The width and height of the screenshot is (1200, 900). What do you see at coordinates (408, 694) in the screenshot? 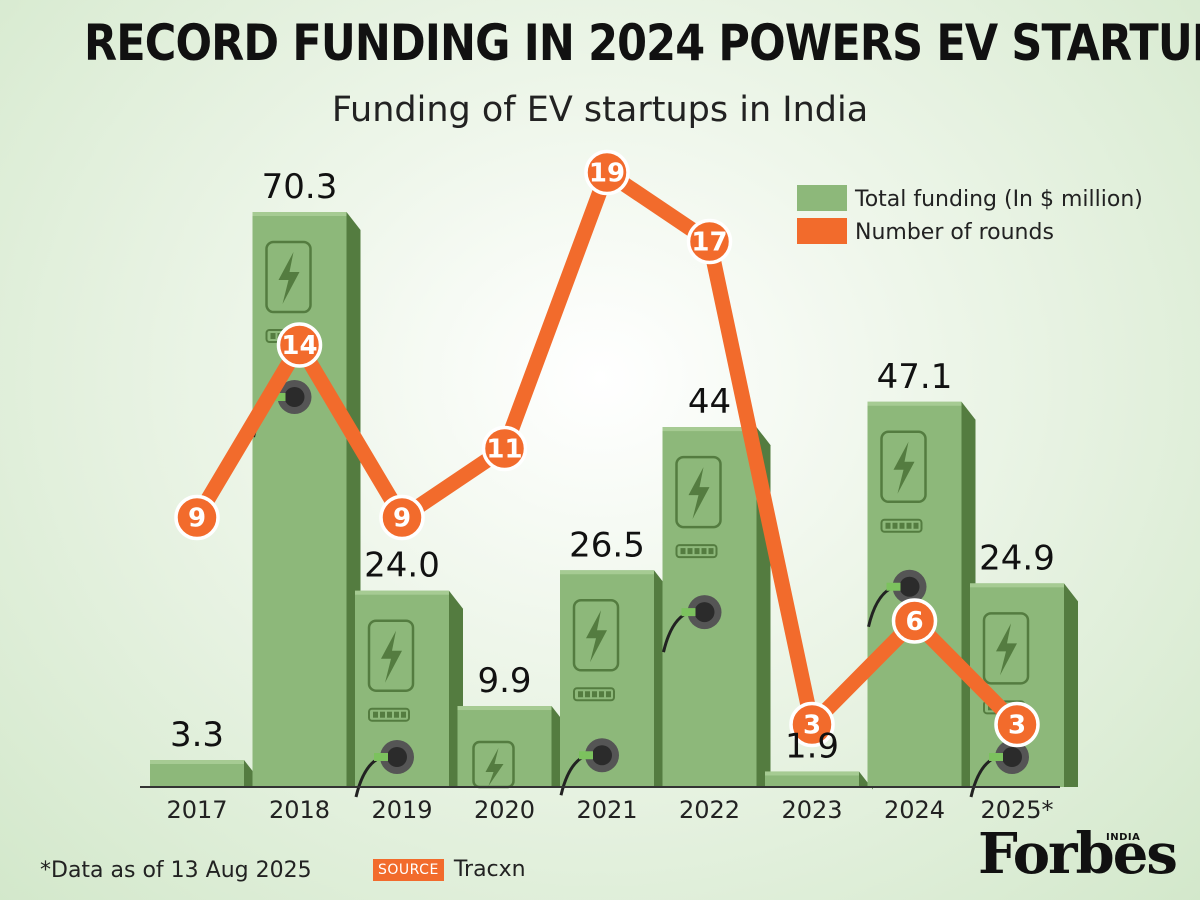
I see `funding-bar-2019` at bounding box center [408, 694].